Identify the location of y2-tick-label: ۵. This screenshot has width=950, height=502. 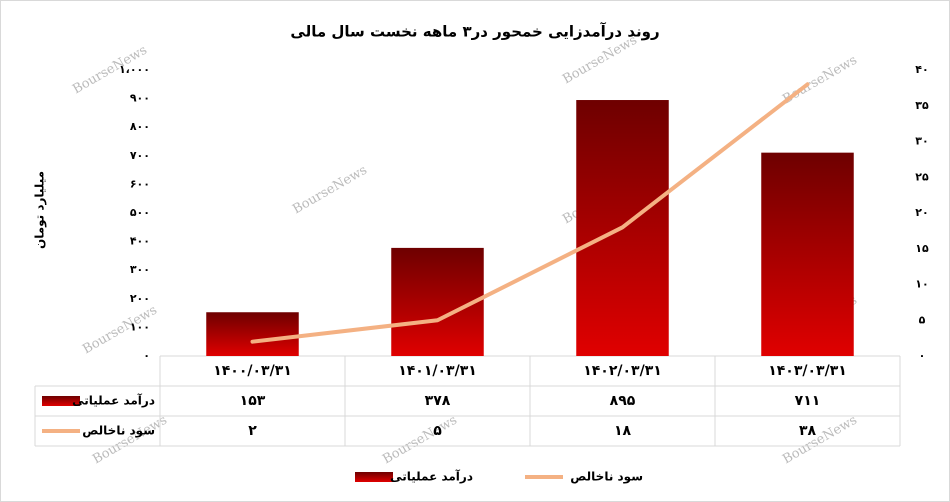
(922, 319).